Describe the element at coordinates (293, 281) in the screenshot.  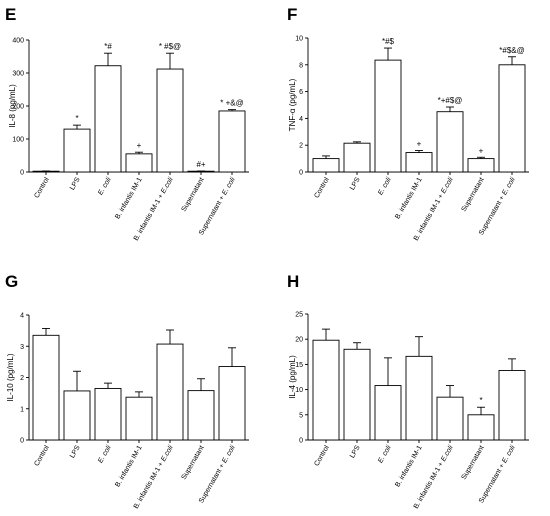
I see `panel-letter: H` at that location.